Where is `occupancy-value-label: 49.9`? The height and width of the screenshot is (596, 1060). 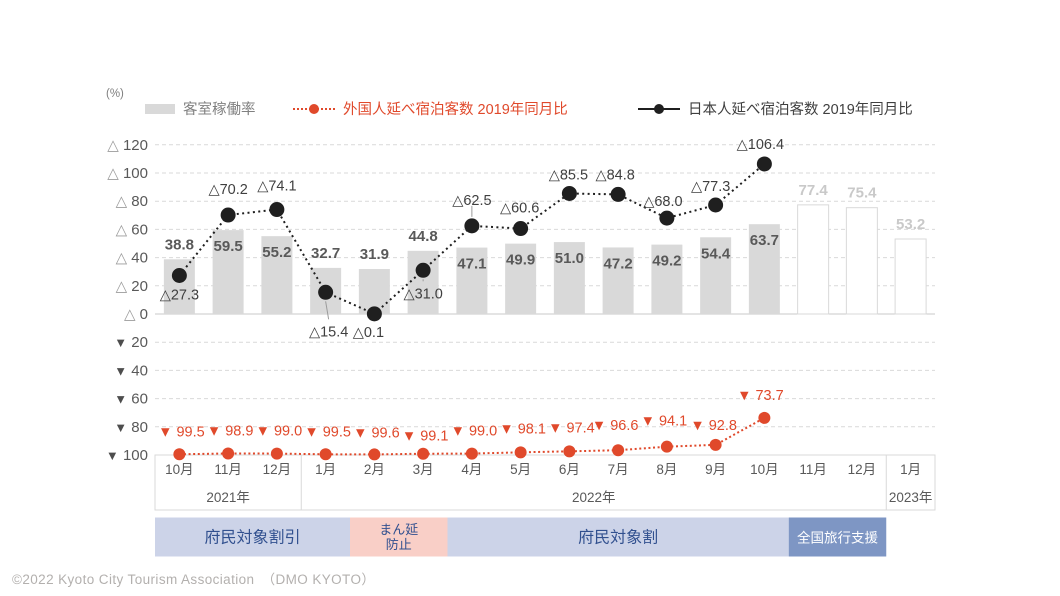 occupancy-value-label: 49.9 is located at coordinates (520, 260).